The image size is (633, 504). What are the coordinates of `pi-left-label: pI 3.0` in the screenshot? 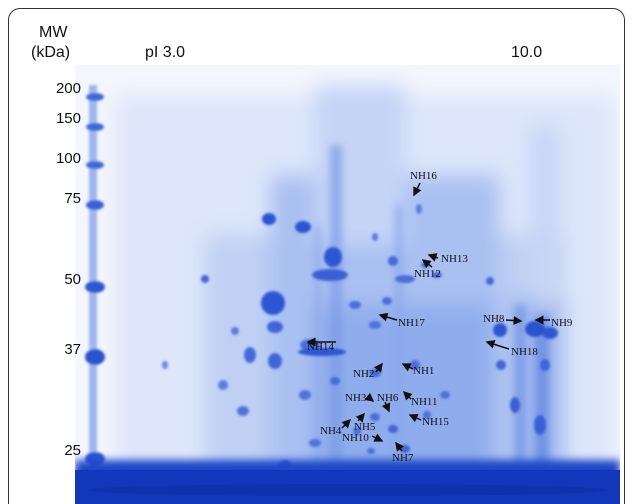 It's located at (165, 52).